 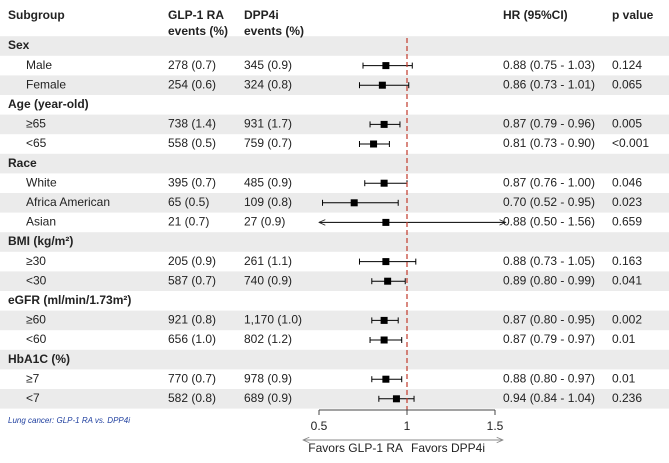 What do you see at coordinates (39, 359) in the screenshot?
I see `group-label: HbA1C (%)` at bounding box center [39, 359].